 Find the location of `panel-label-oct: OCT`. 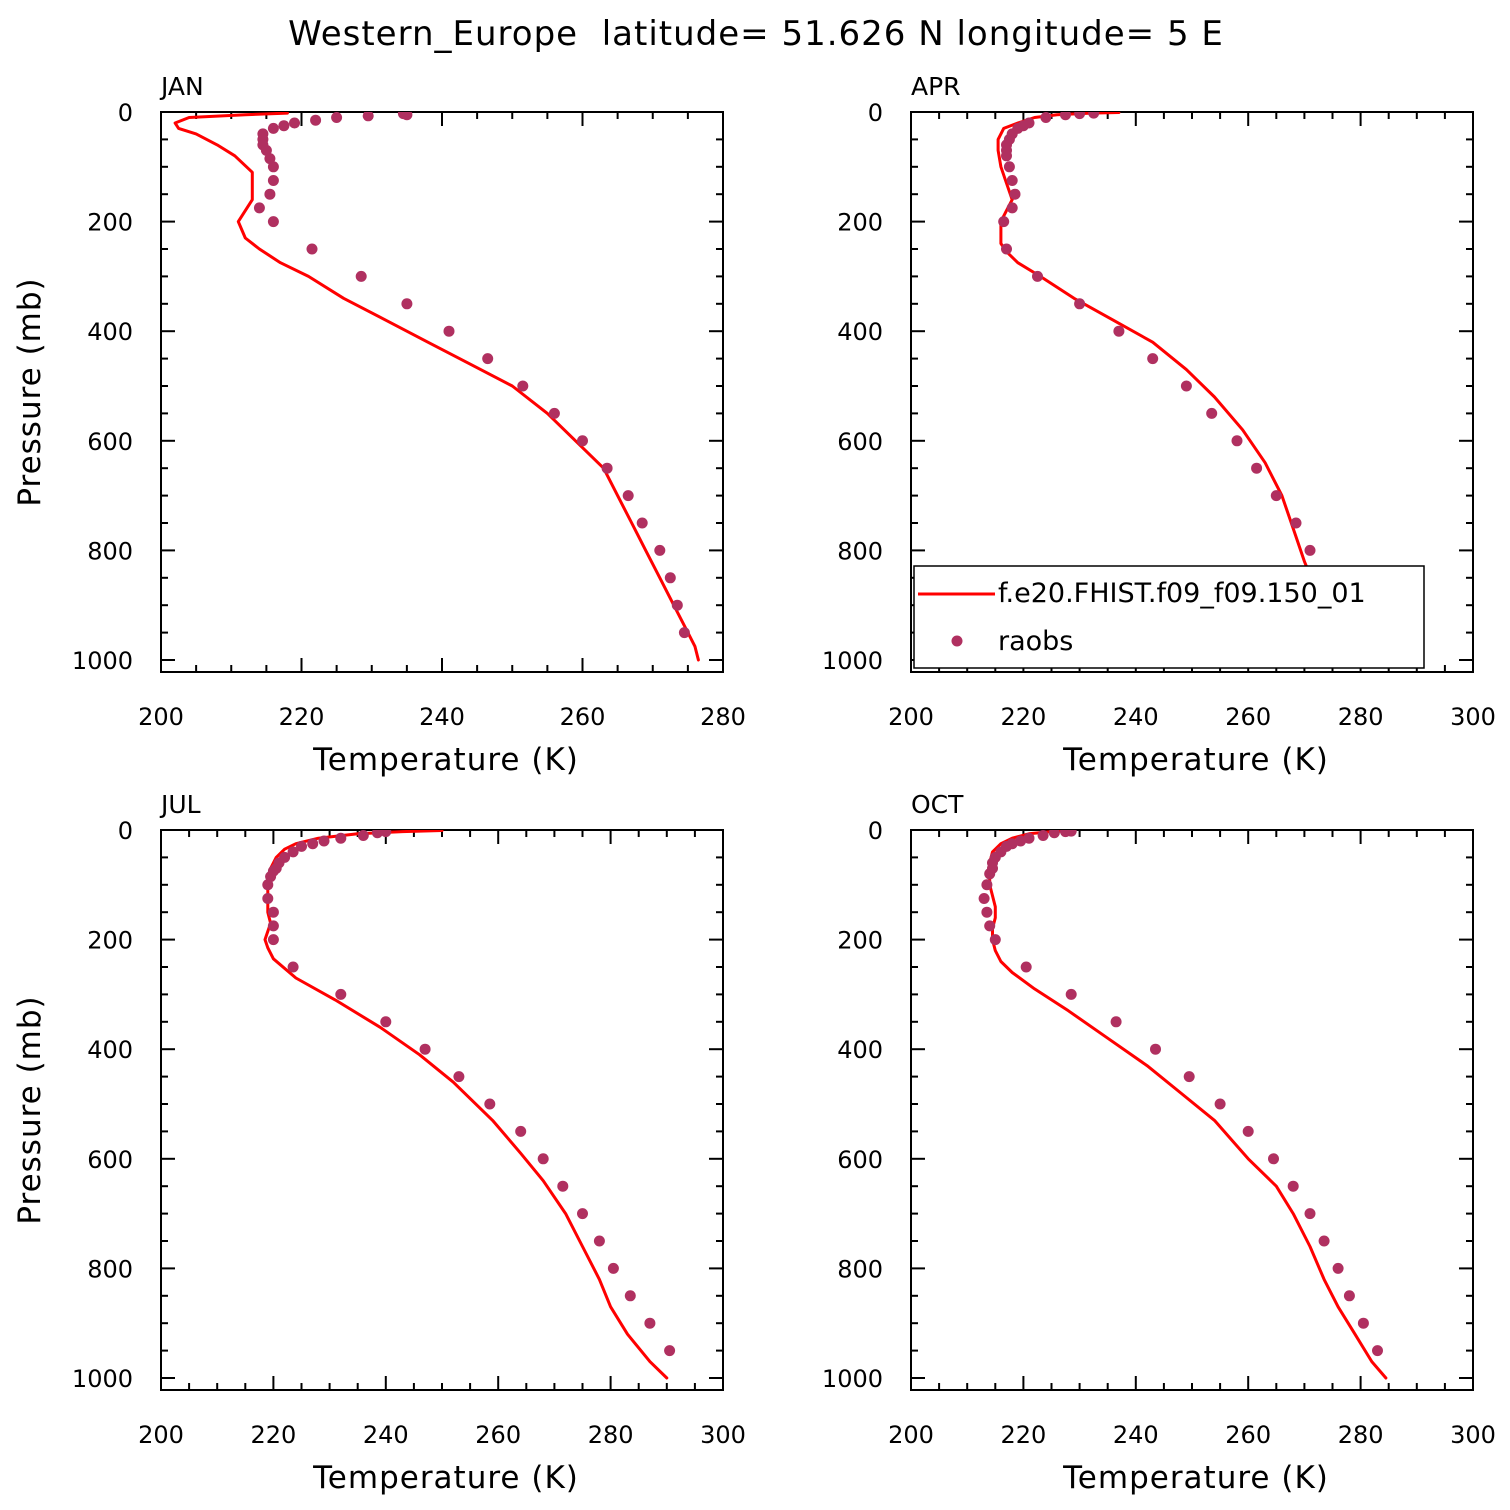

panel-label-oct: OCT is located at coordinates (937, 804).